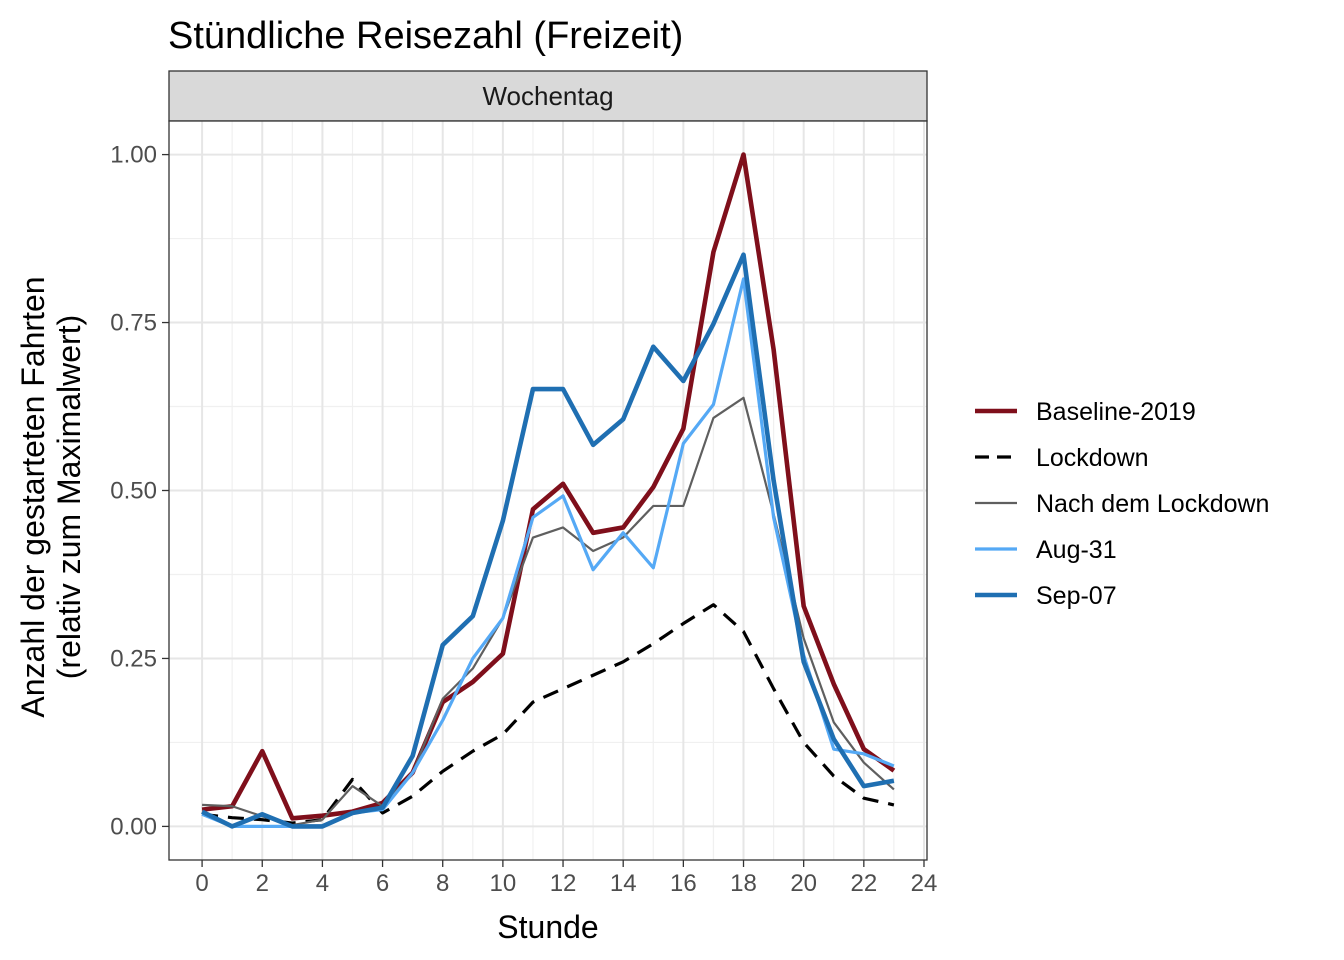  I want to click on facet-strip-label: Wochentag, so click(547, 96).